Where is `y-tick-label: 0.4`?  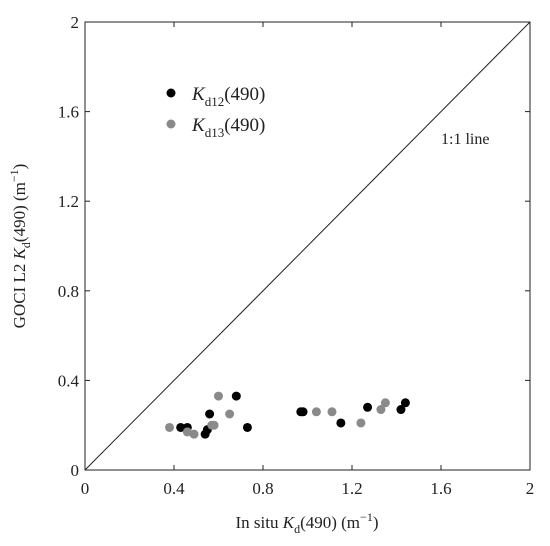
y-tick-label: 0.4 is located at coordinates (69, 380).